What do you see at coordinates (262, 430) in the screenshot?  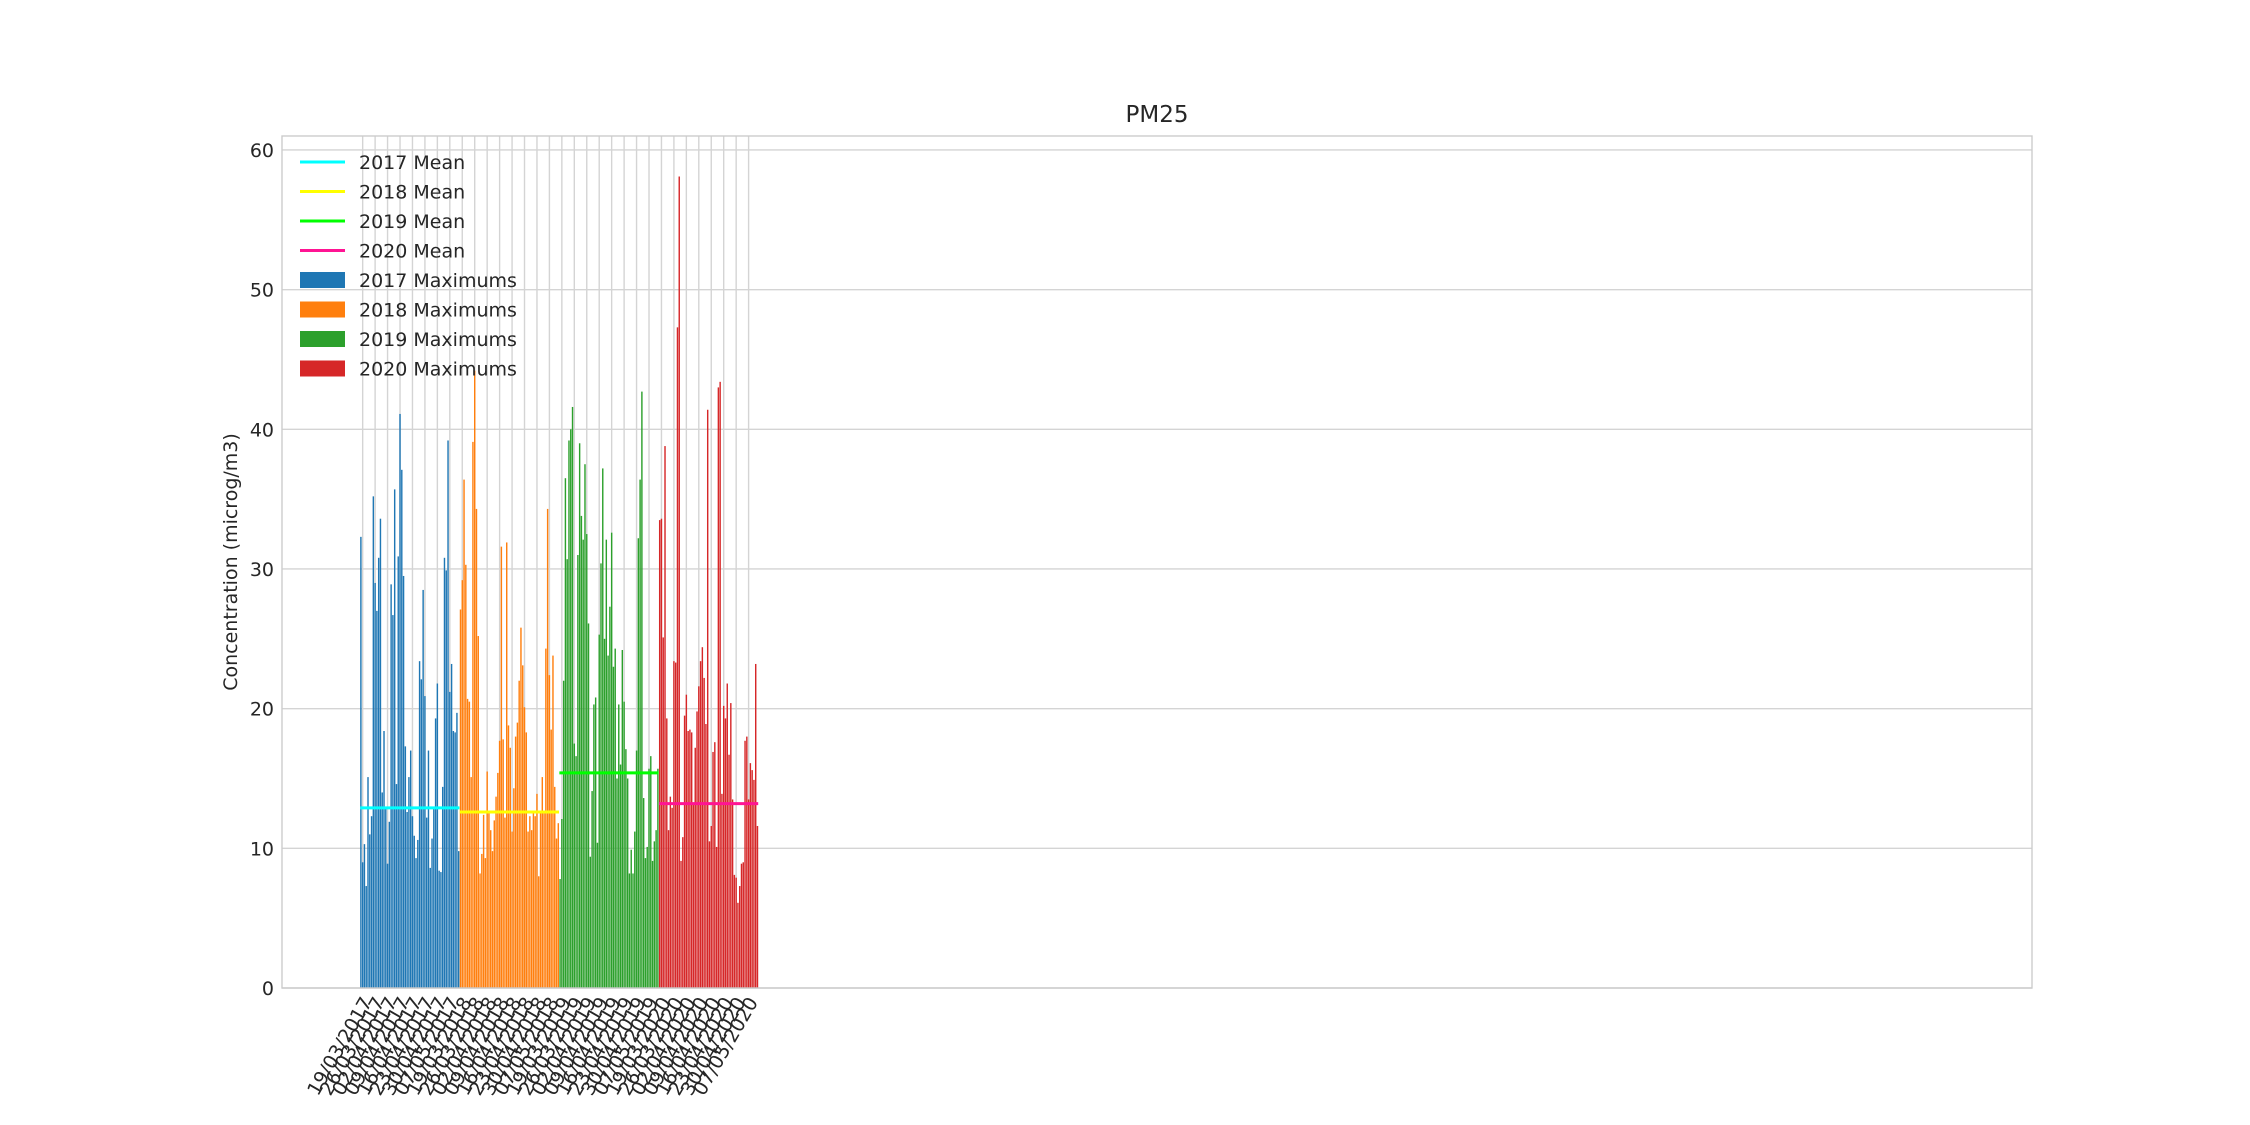 I see `y-tick-label: 40` at bounding box center [262, 430].